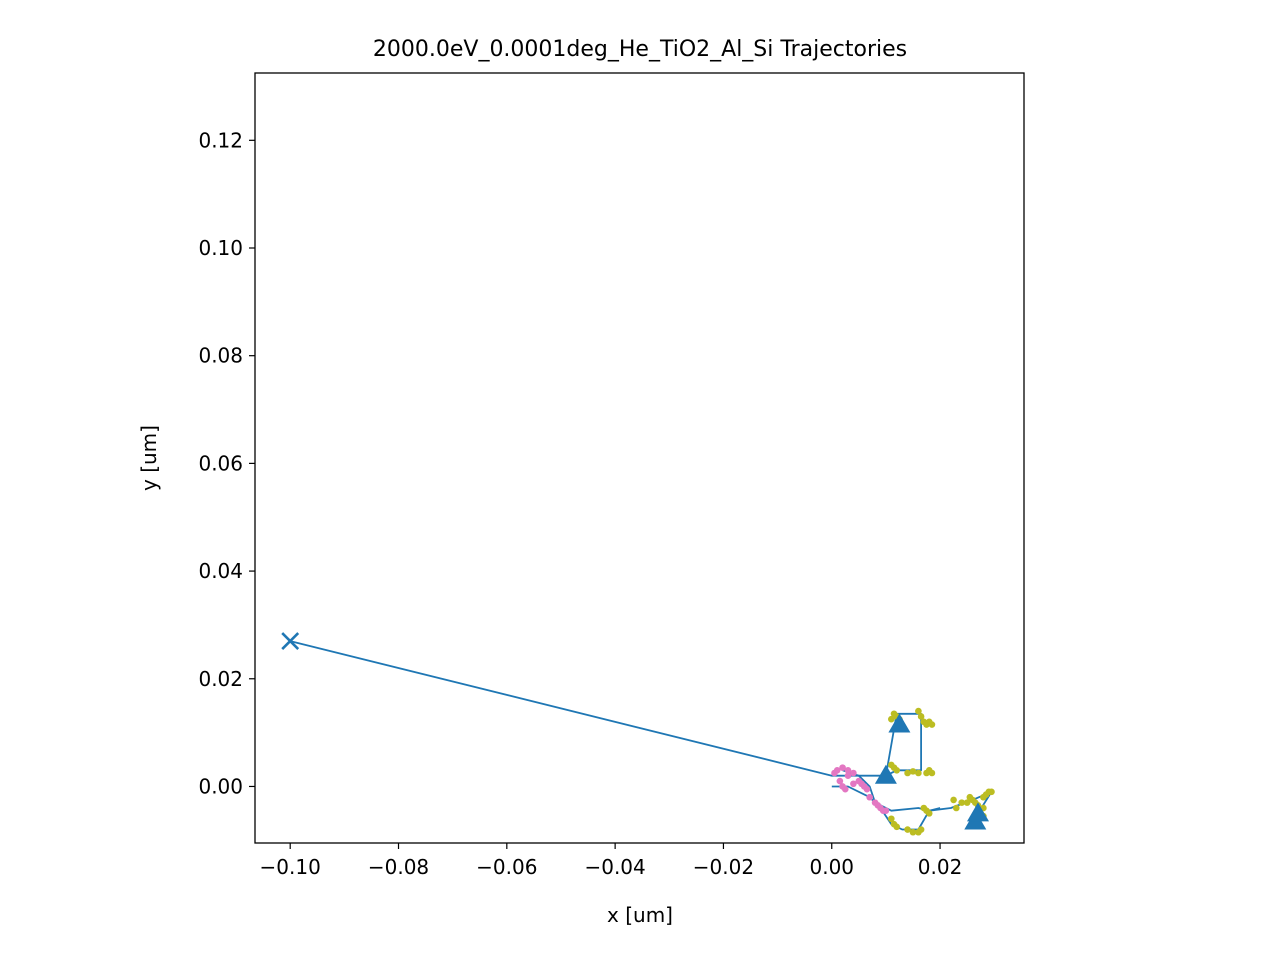 Image resolution: width=1280 pixels, height=960 pixels. I want to click on y-tick-label: 0.00, so click(220, 786).